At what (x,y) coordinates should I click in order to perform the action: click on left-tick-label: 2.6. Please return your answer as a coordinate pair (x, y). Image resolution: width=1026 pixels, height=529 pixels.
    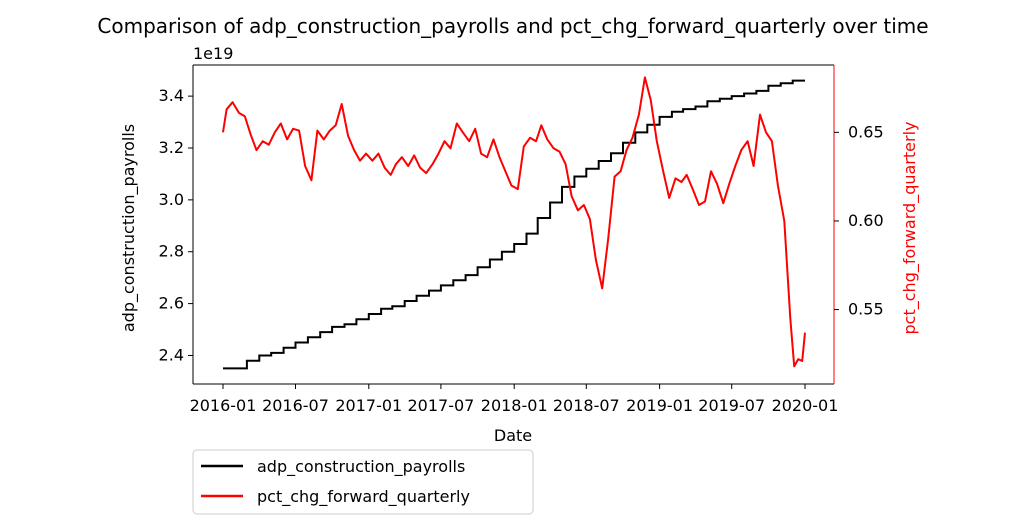
    Looking at the image, I should click on (171, 303).